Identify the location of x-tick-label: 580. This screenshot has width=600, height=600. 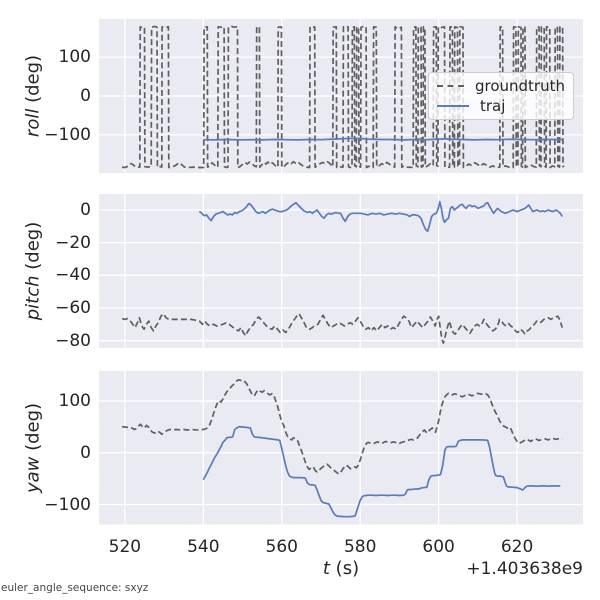
(360, 547).